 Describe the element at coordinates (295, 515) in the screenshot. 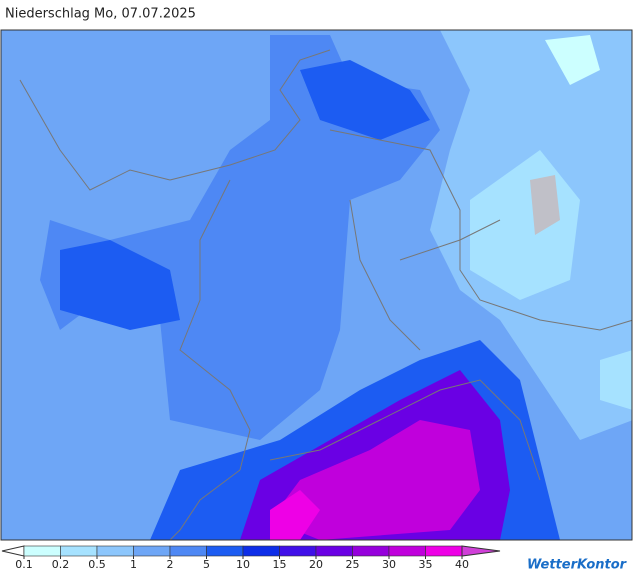

I see `peak-area` at that location.